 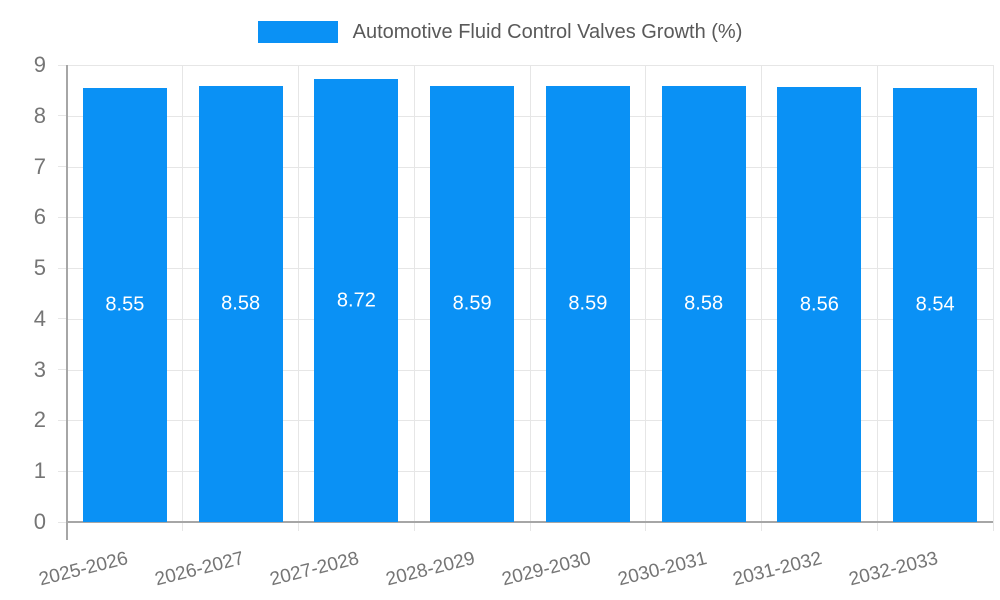 I want to click on bar: 8.55, so click(x=124, y=304).